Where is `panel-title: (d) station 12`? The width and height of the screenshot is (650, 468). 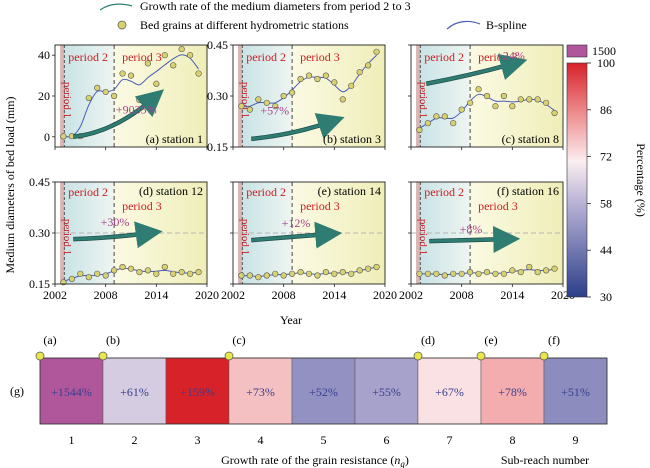 panel-title: (d) station 12 is located at coordinates (171, 191).